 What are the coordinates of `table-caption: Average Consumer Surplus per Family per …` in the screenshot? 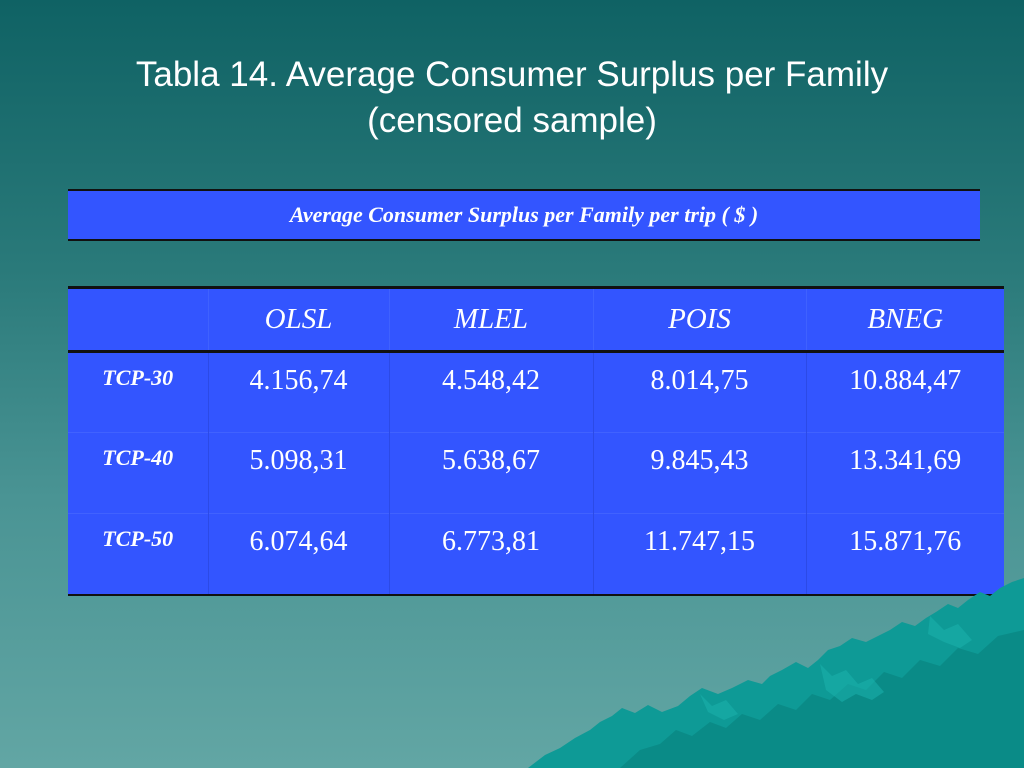 It's located at (524, 215).